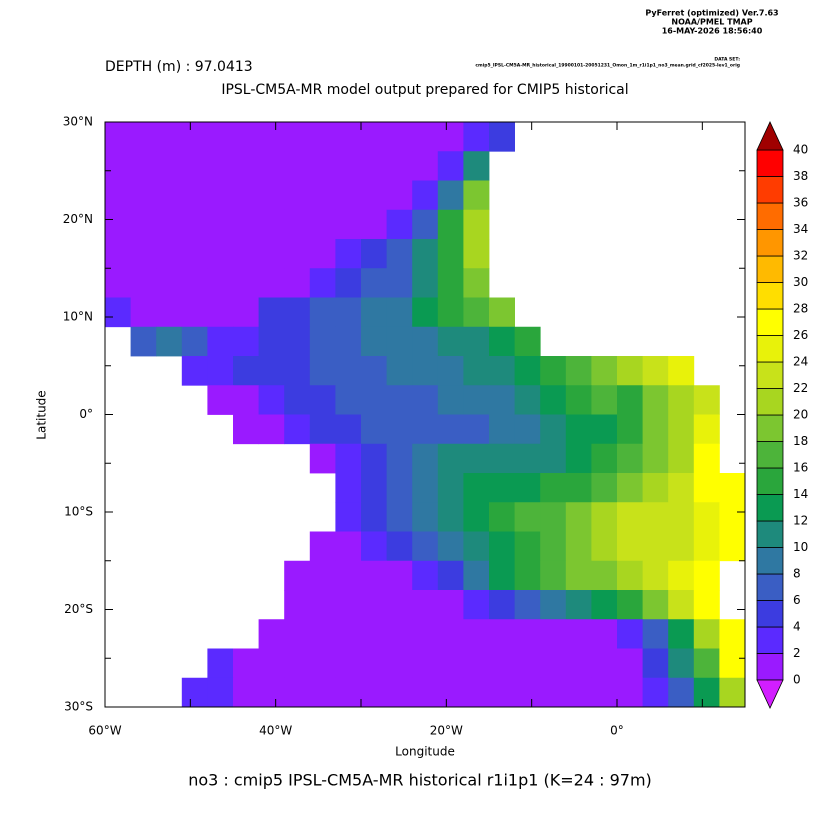 This screenshot has height=832, width=832. What do you see at coordinates (446, 731) in the screenshot?
I see `x-tick-label: 20°W` at bounding box center [446, 731].